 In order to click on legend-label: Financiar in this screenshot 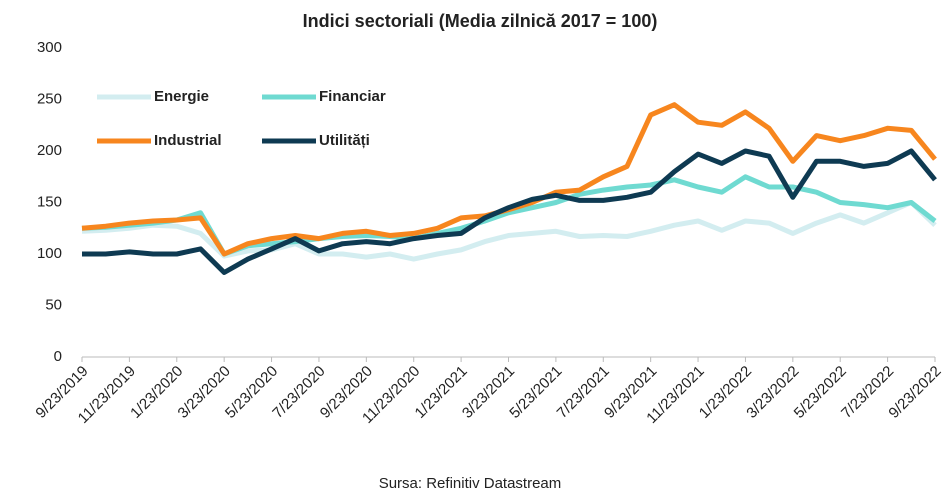, I will do `click(352, 96)`.